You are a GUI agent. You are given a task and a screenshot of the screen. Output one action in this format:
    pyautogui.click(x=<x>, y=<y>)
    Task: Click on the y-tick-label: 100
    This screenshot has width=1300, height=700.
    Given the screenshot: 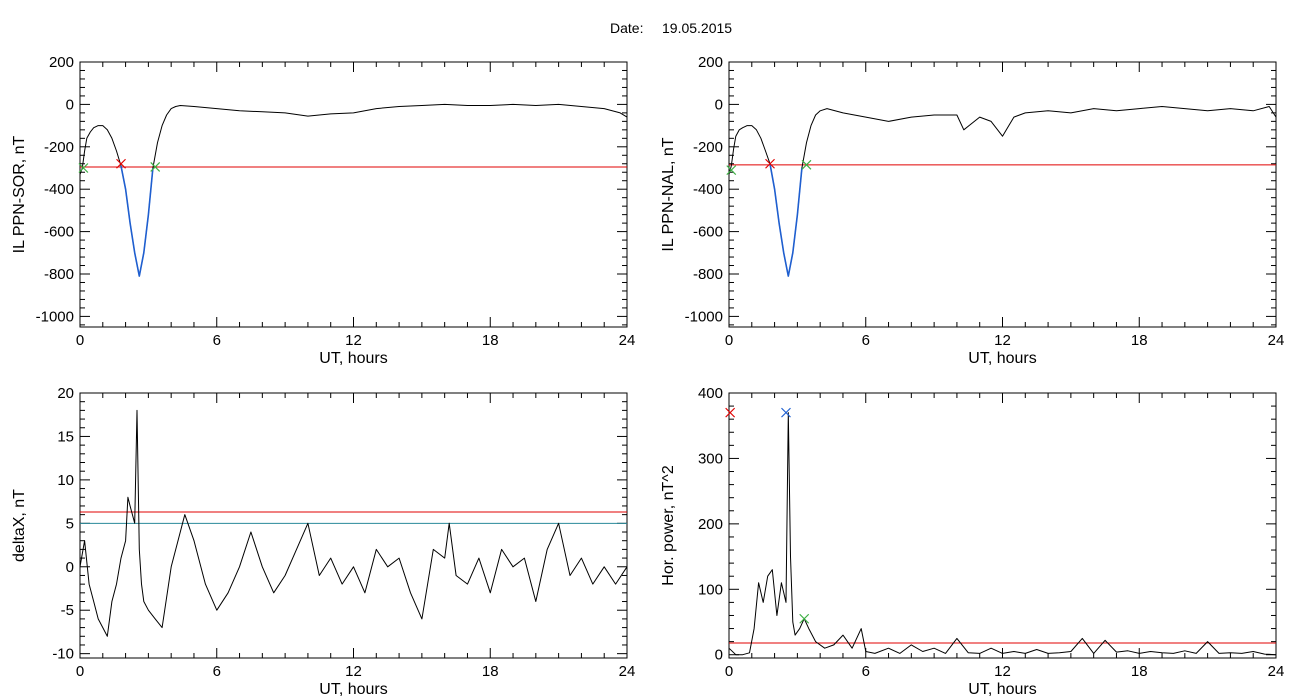 What is the action you would take?
    pyautogui.click(x=710, y=589)
    